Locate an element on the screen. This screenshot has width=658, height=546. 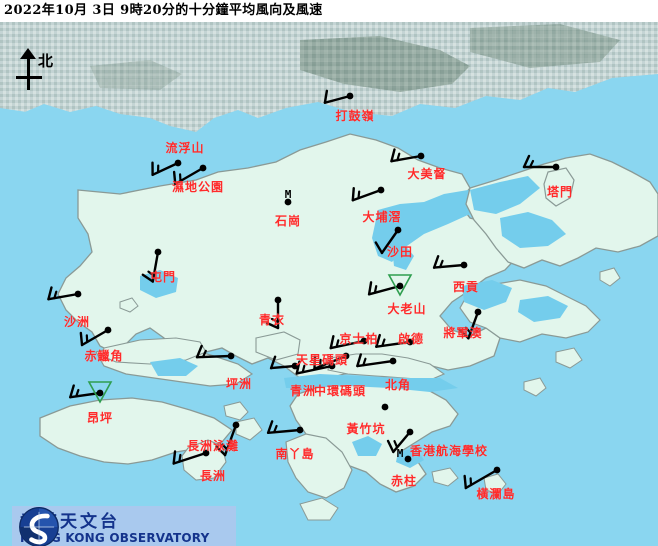
wind-station-lau-fau-shan is located at coordinates (166, 168).